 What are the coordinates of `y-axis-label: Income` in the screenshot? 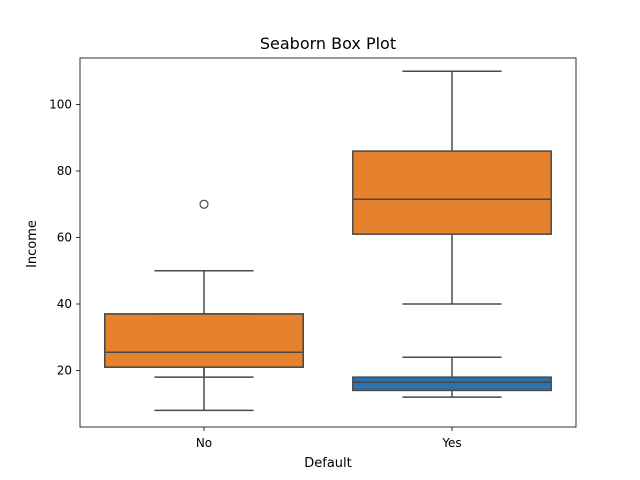 It's located at (32, 244).